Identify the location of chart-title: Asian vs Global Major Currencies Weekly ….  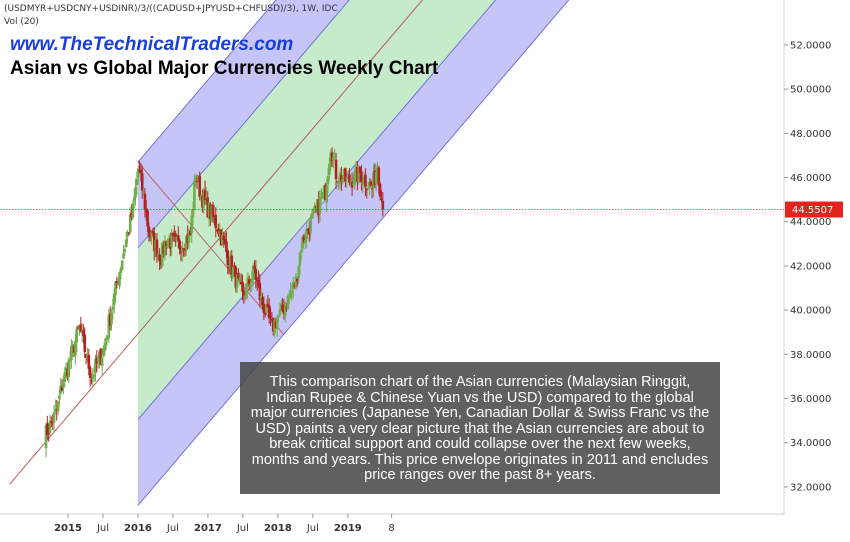
(224, 68).